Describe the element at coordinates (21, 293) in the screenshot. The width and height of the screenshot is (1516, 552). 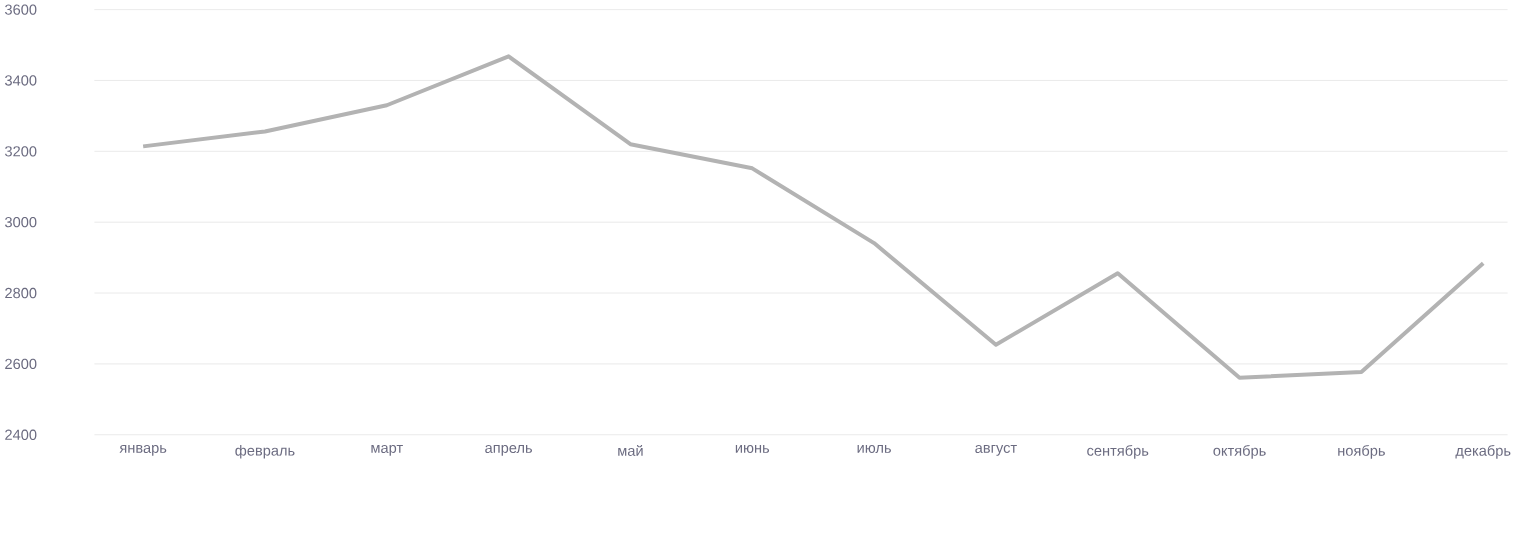
I see `y-tick-label: 2800` at that location.